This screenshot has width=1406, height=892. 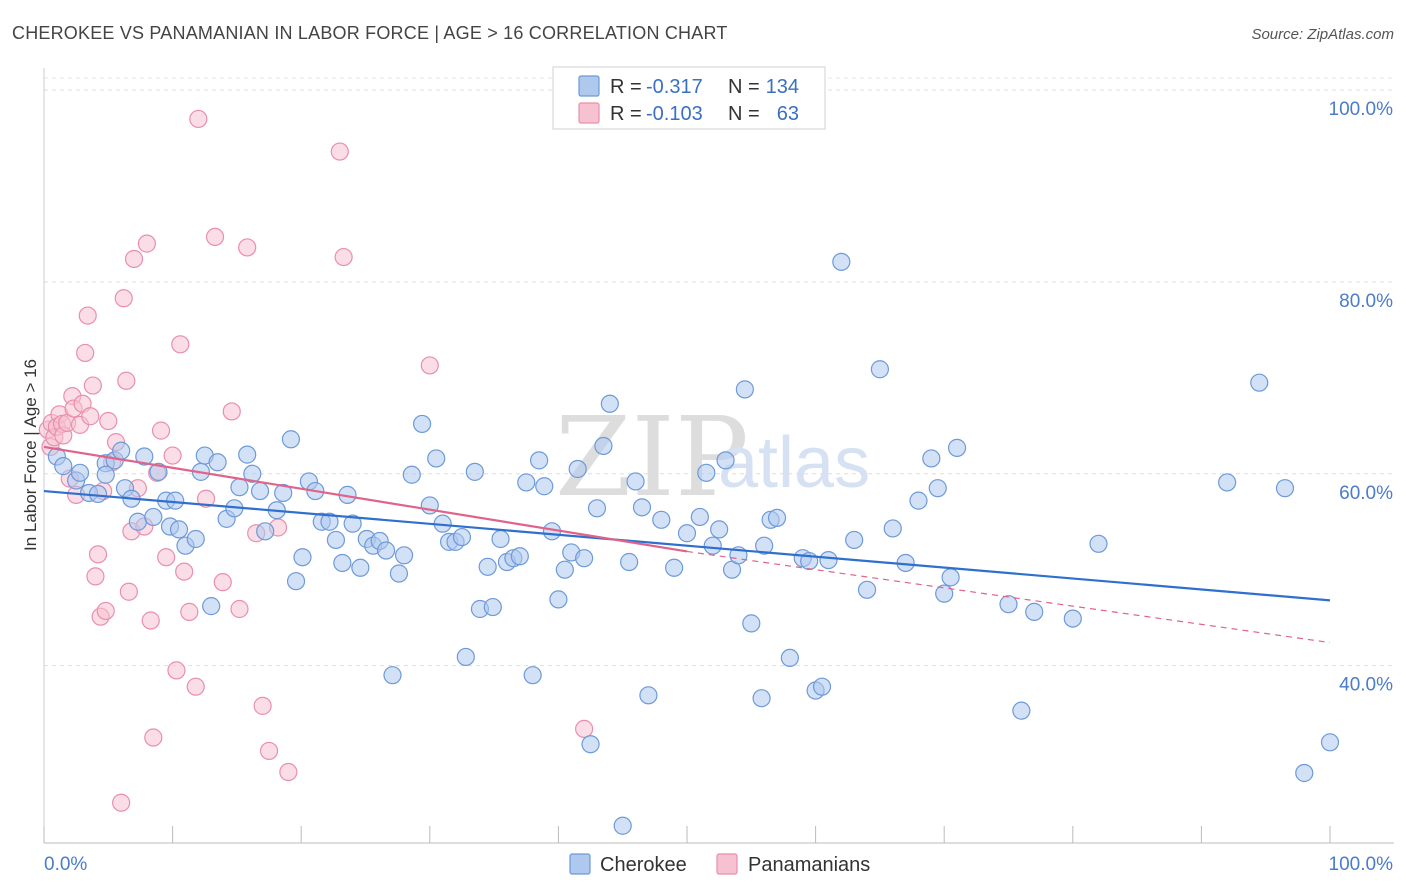 I want to click on panamanians-trend-dashed, so click(x=1008, y=597).